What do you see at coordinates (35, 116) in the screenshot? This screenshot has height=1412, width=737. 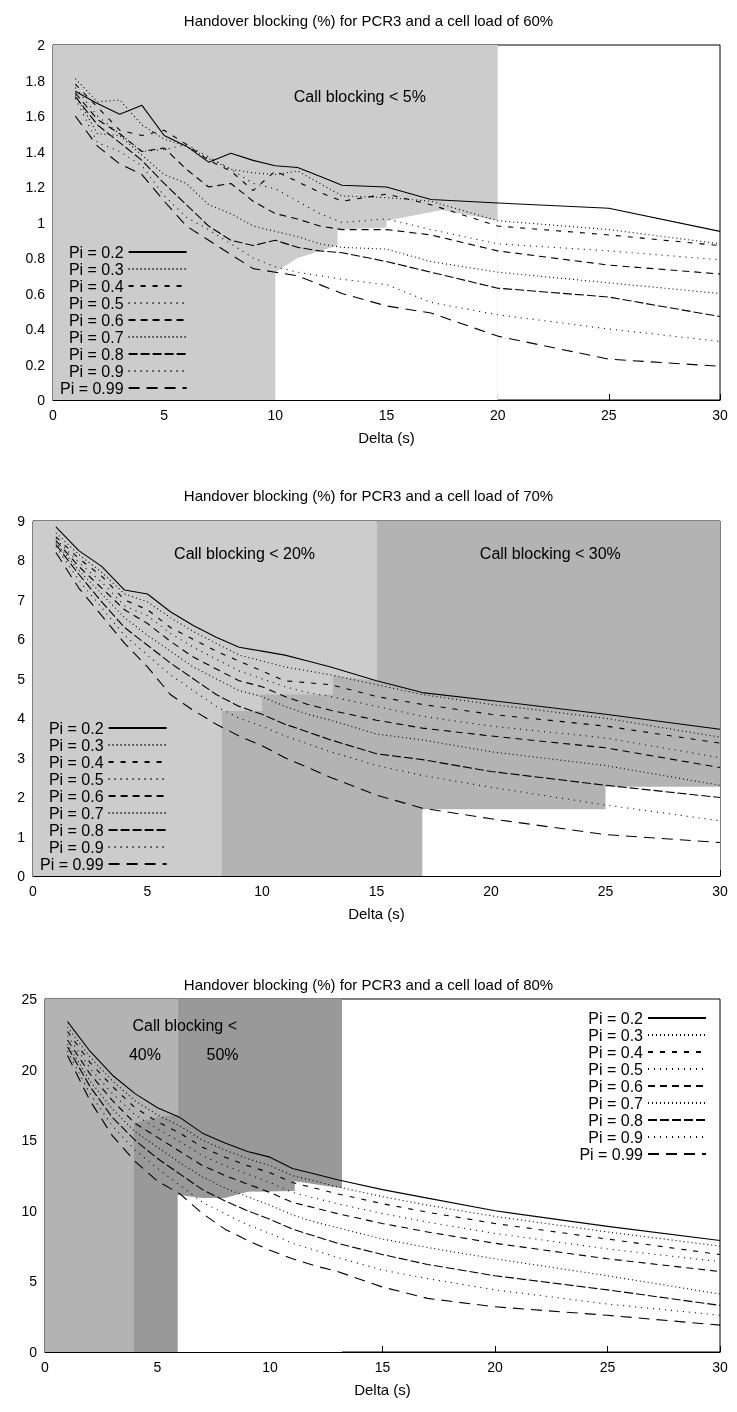 I see `y-tick-label: 1.6` at bounding box center [35, 116].